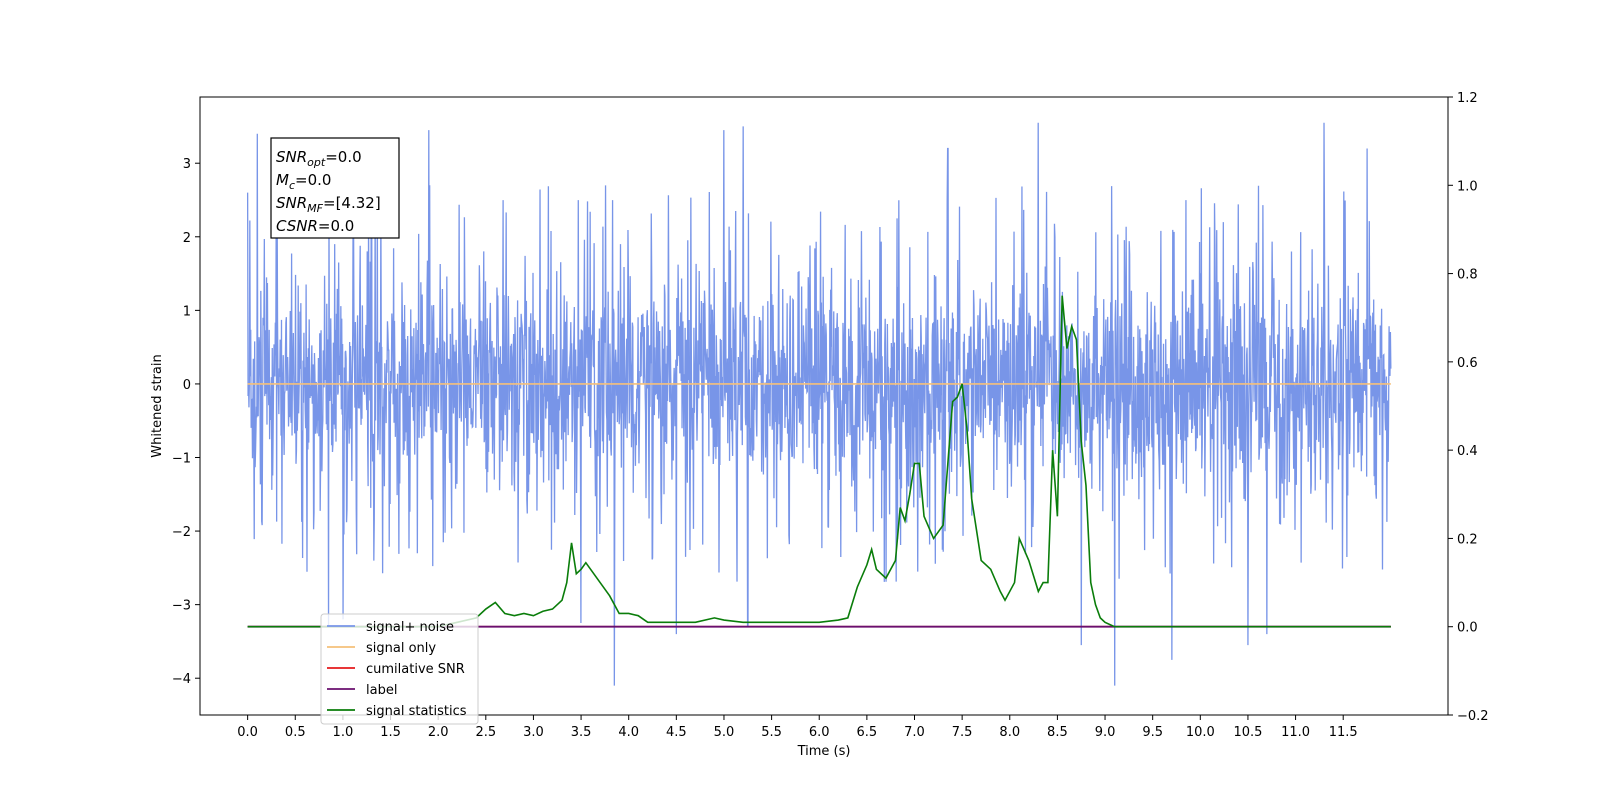  What do you see at coordinates (724, 732) in the screenshot?
I see `x-tick-label: 5.0` at bounding box center [724, 732].